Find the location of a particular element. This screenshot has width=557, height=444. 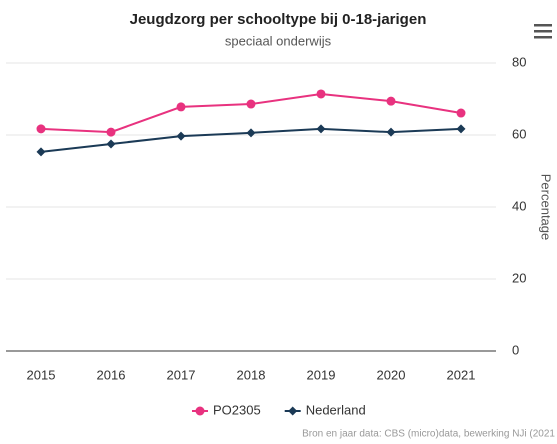

y-tick-label: 60 is located at coordinates (519, 133).